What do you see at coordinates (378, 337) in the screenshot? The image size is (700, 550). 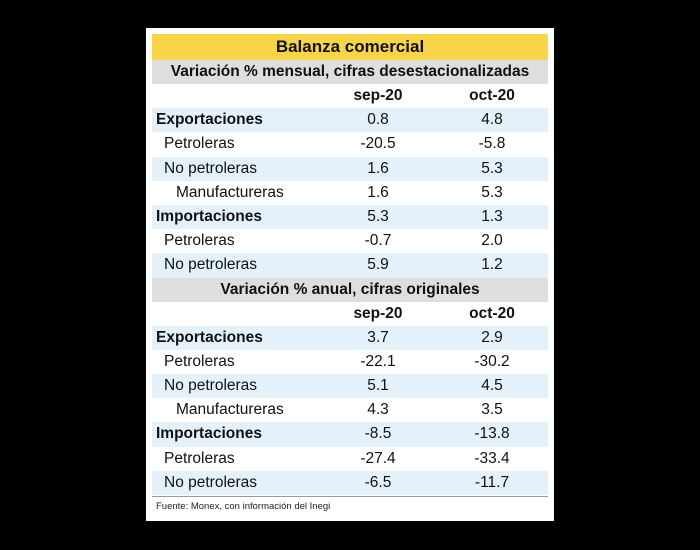 I see `cell-sep: 3.7` at bounding box center [378, 337].